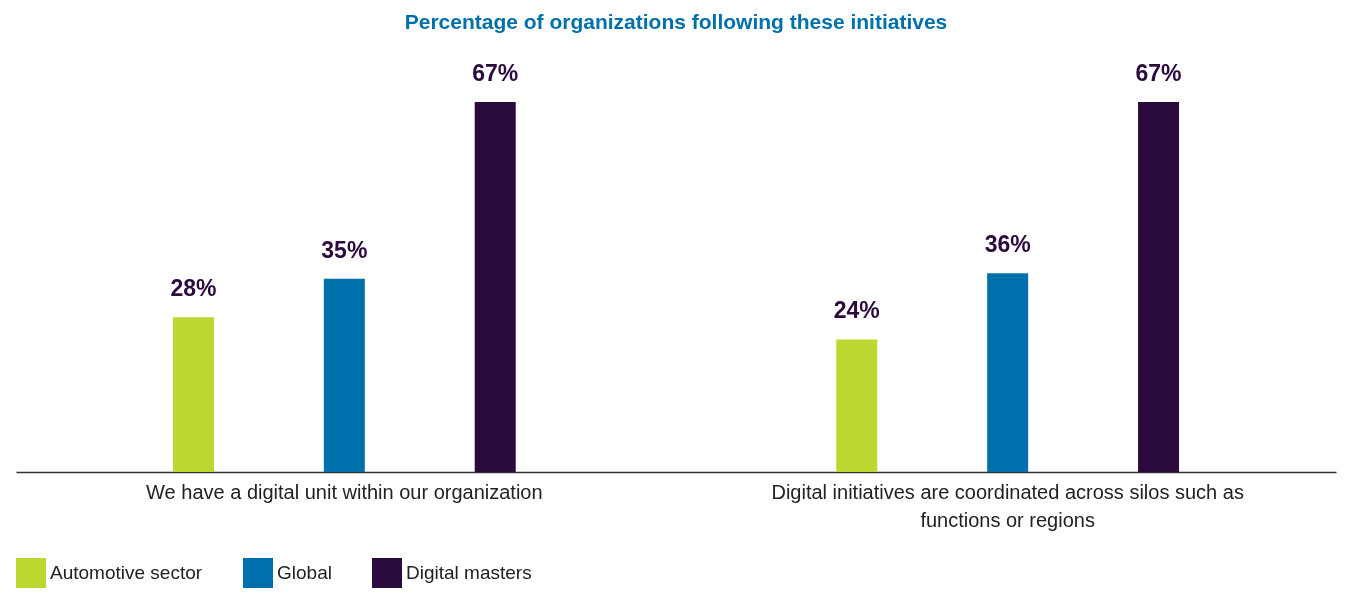  I want to click on legend-label: Global, so click(304, 572).